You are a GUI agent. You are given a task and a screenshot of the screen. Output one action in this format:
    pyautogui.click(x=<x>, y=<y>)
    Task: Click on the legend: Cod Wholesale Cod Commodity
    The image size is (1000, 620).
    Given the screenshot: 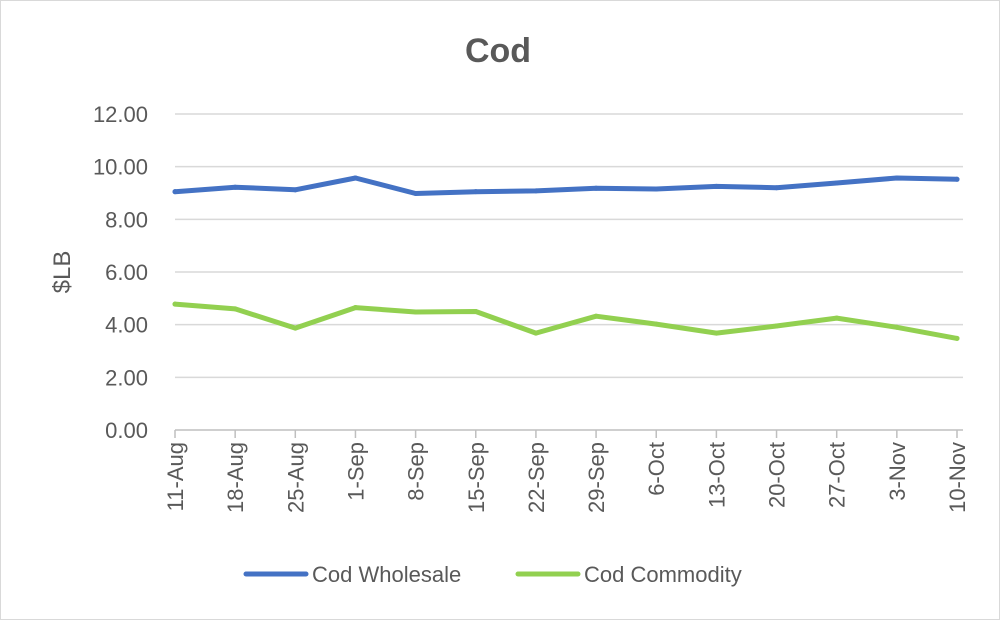 What is the action you would take?
    pyautogui.click(x=492, y=574)
    